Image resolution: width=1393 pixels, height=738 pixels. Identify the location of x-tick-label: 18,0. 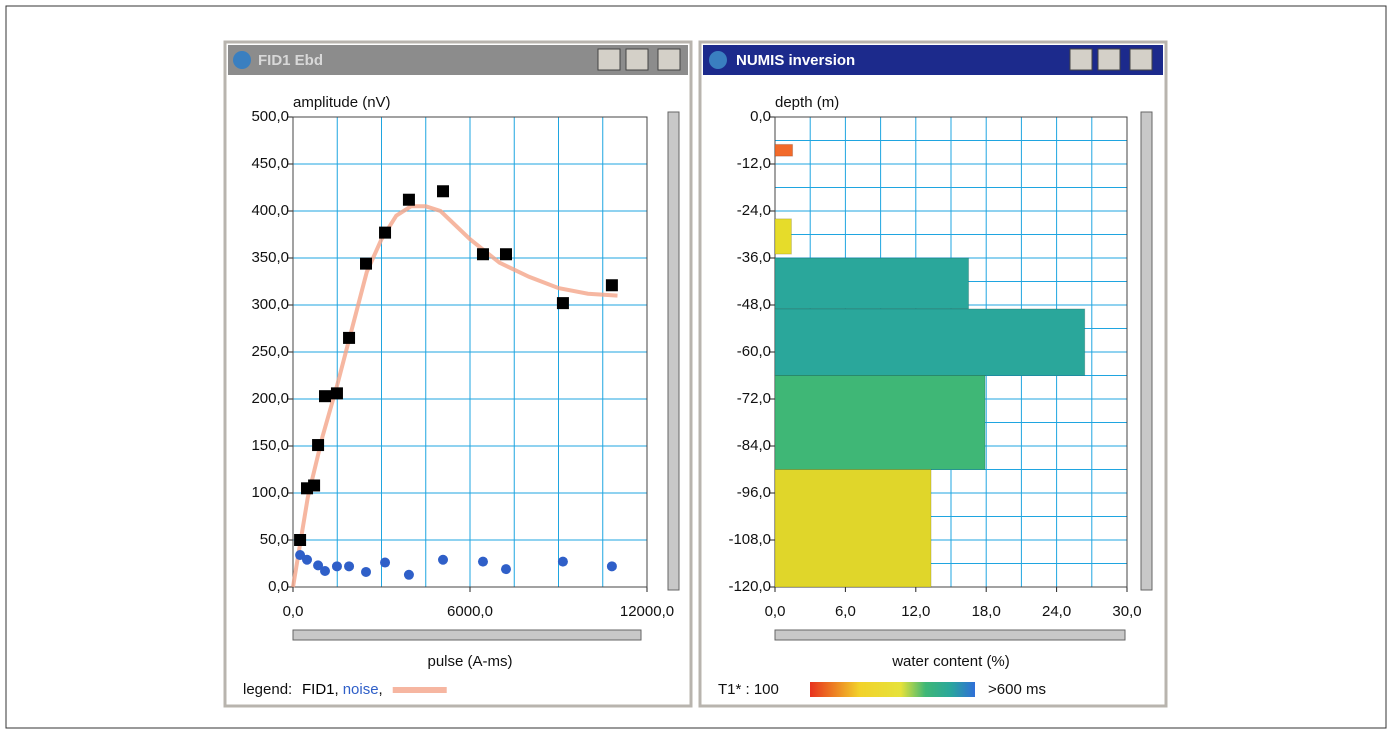
(986, 611).